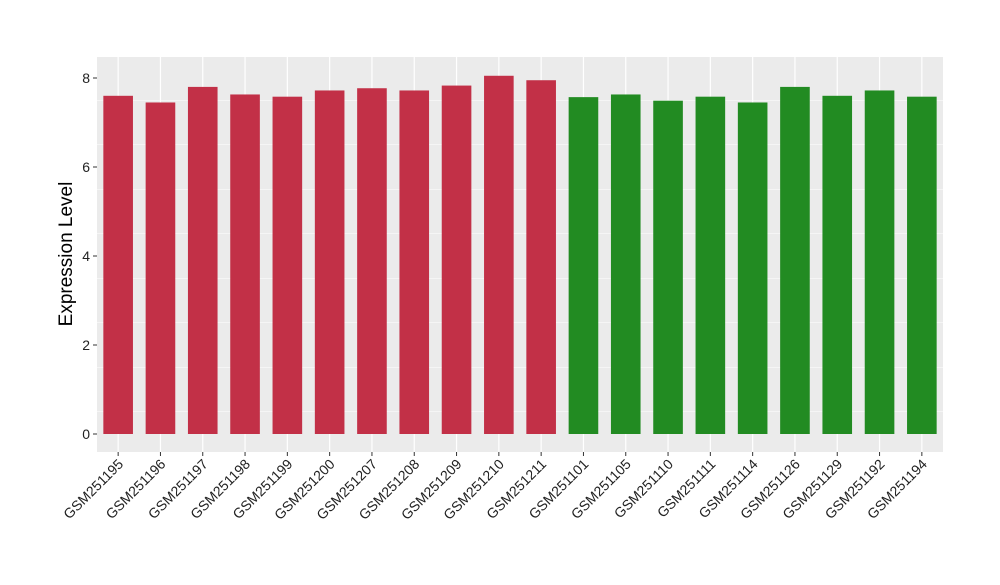  I want to click on bar-GSM251111, so click(710, 265).